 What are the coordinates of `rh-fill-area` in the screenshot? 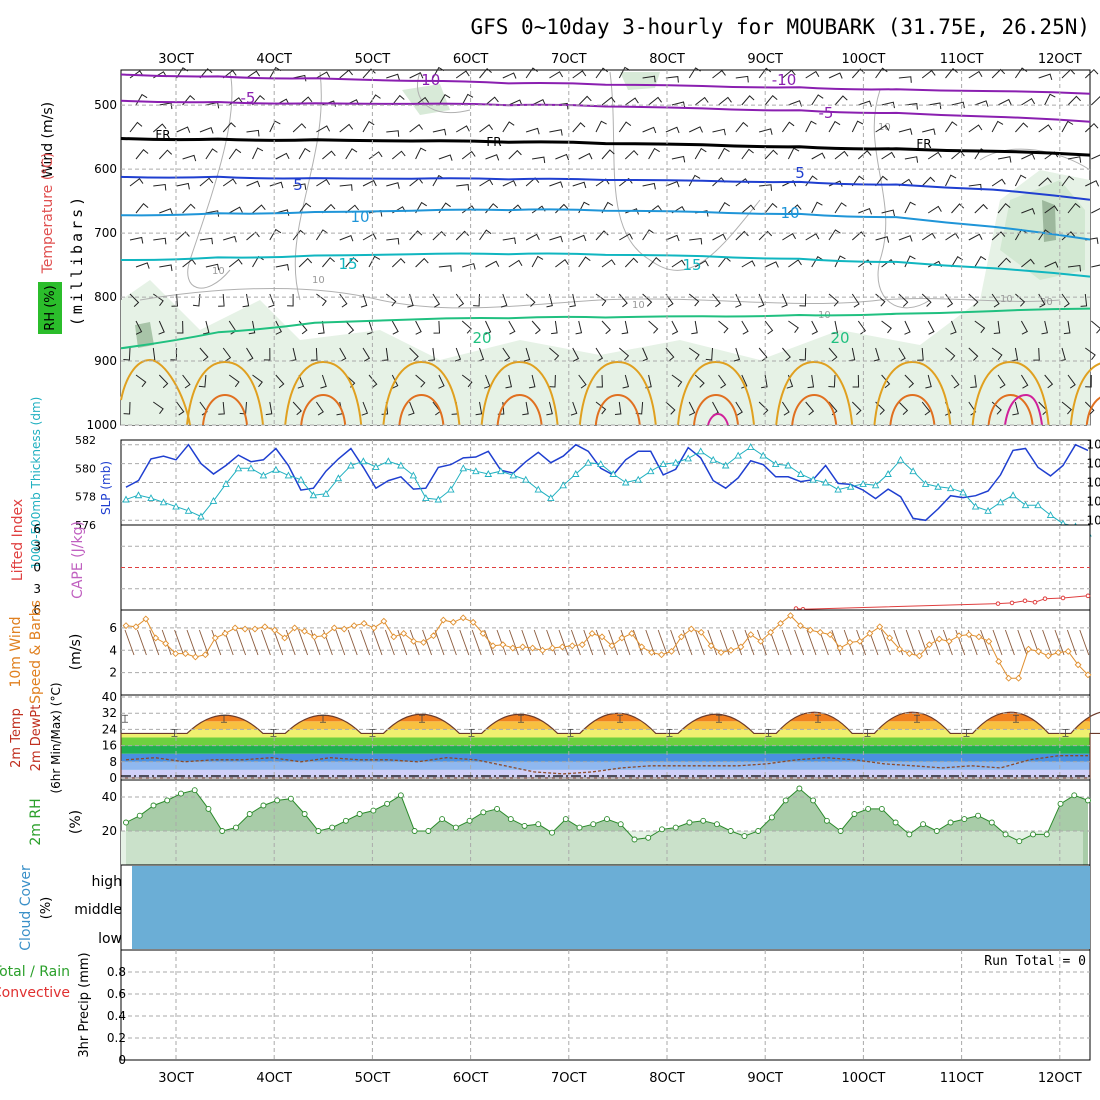 It's located at (1042, 230).